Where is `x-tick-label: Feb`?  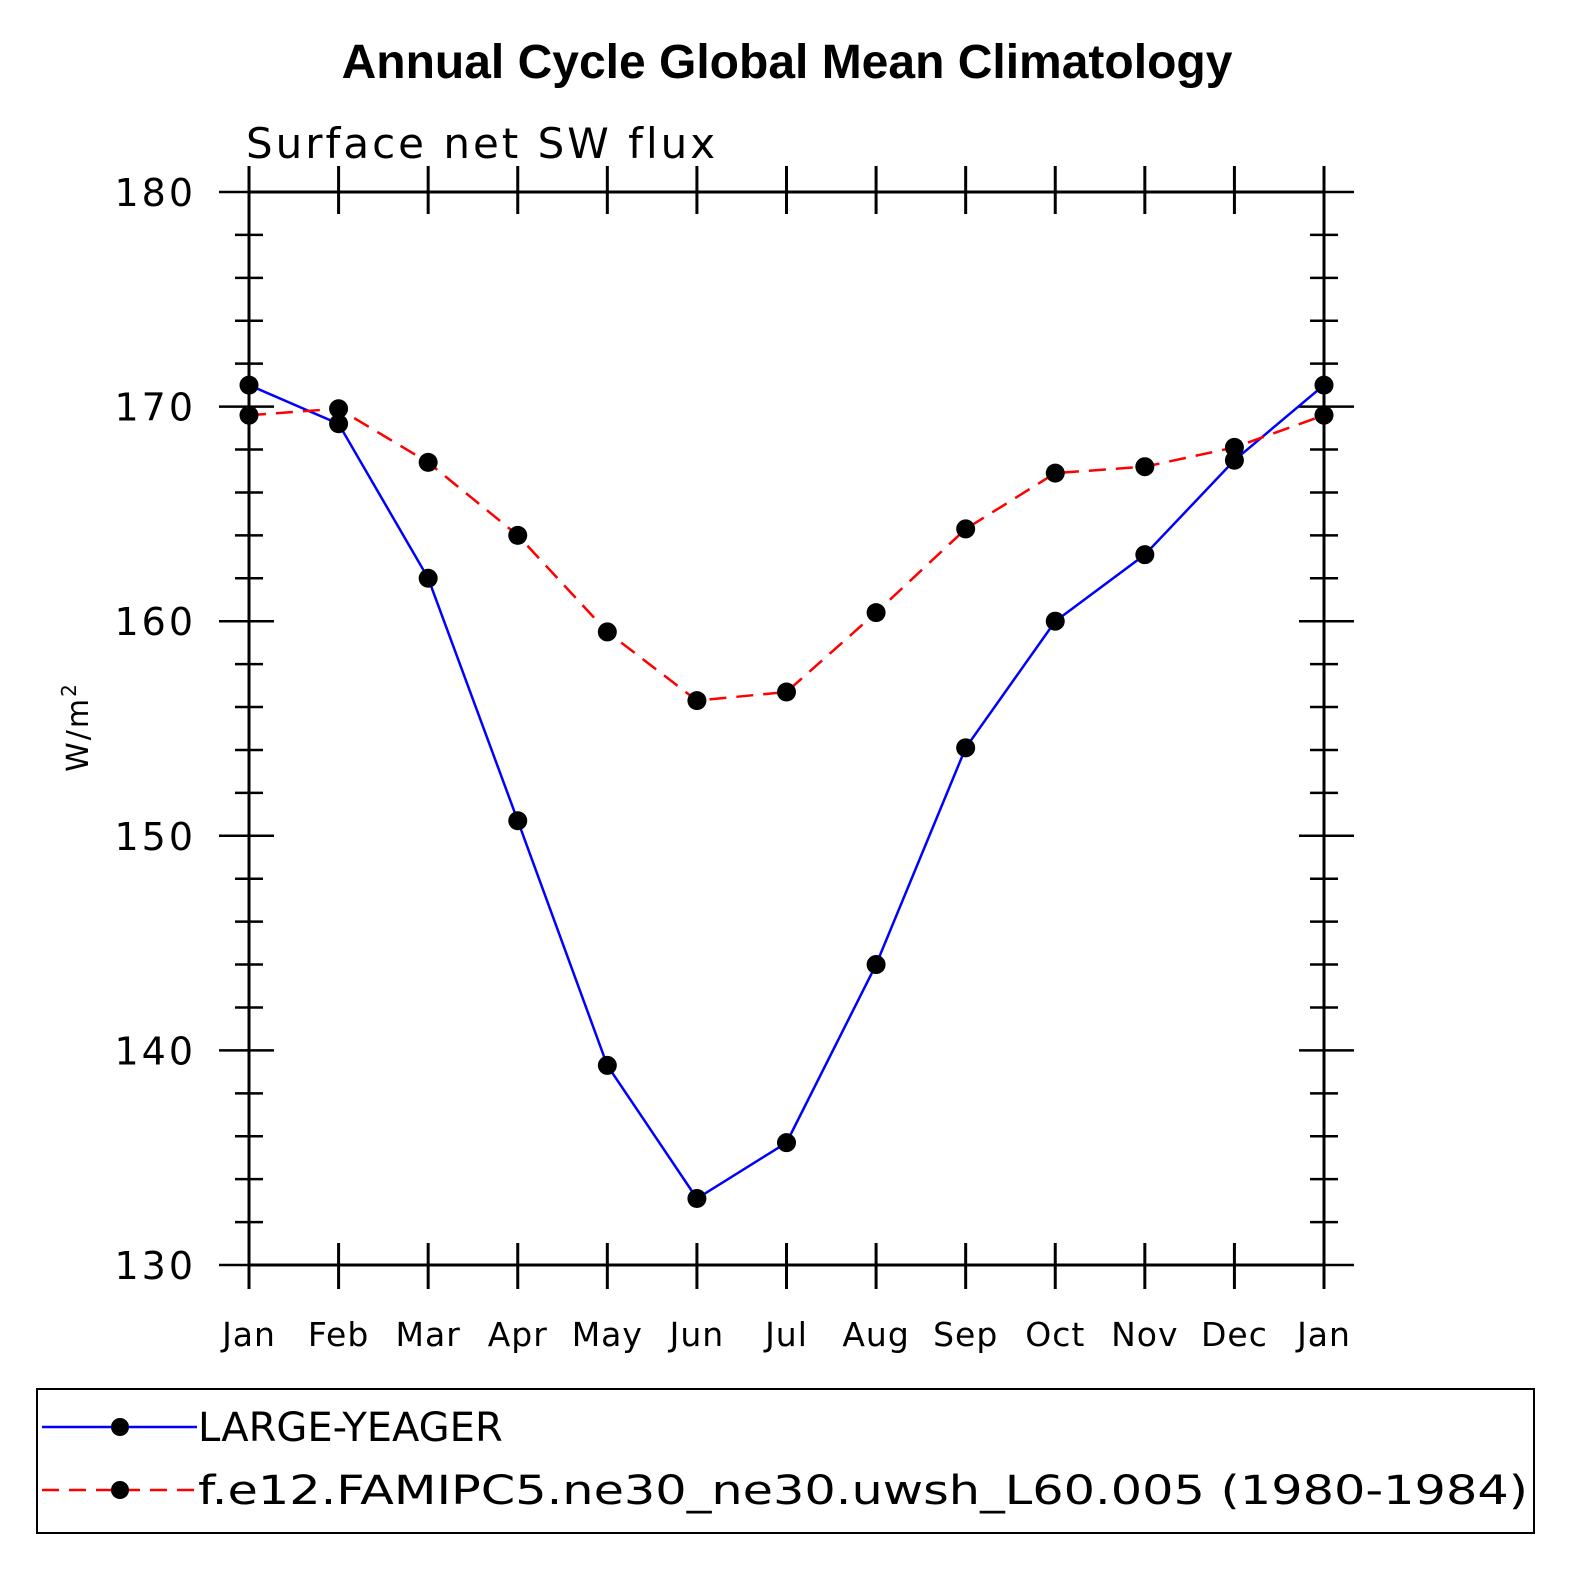
x-tick-label: Feb is located at coordinates (338, 1334).